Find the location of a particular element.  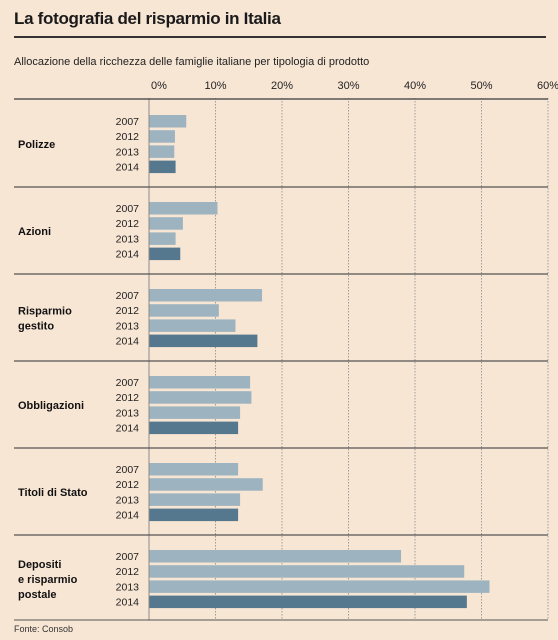

x-tick-label: 10% is located at coordinates (215, 86).